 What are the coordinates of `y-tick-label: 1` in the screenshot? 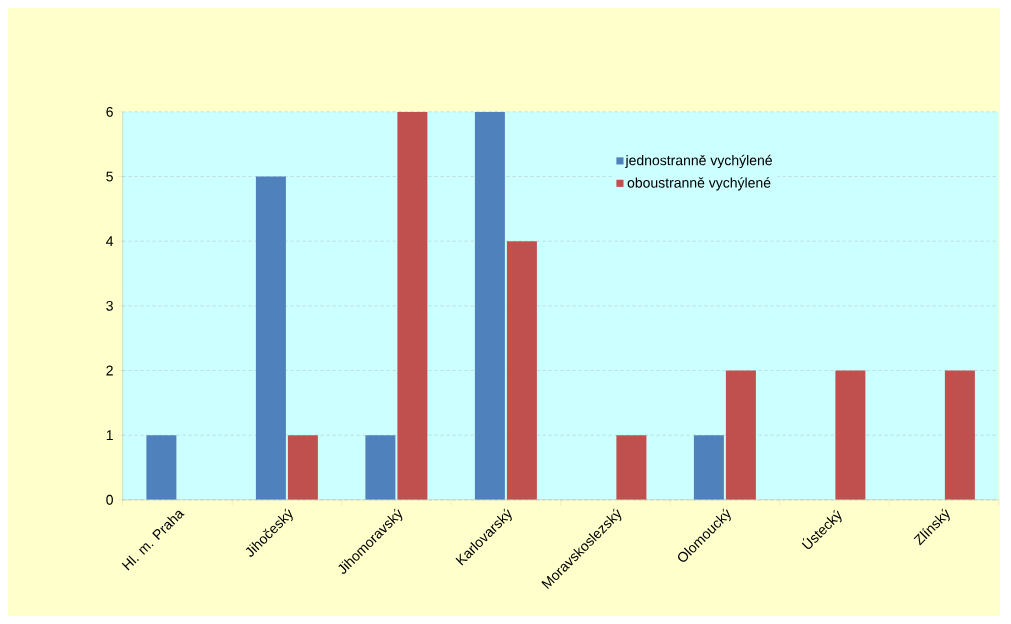 It's located at (109, 435).